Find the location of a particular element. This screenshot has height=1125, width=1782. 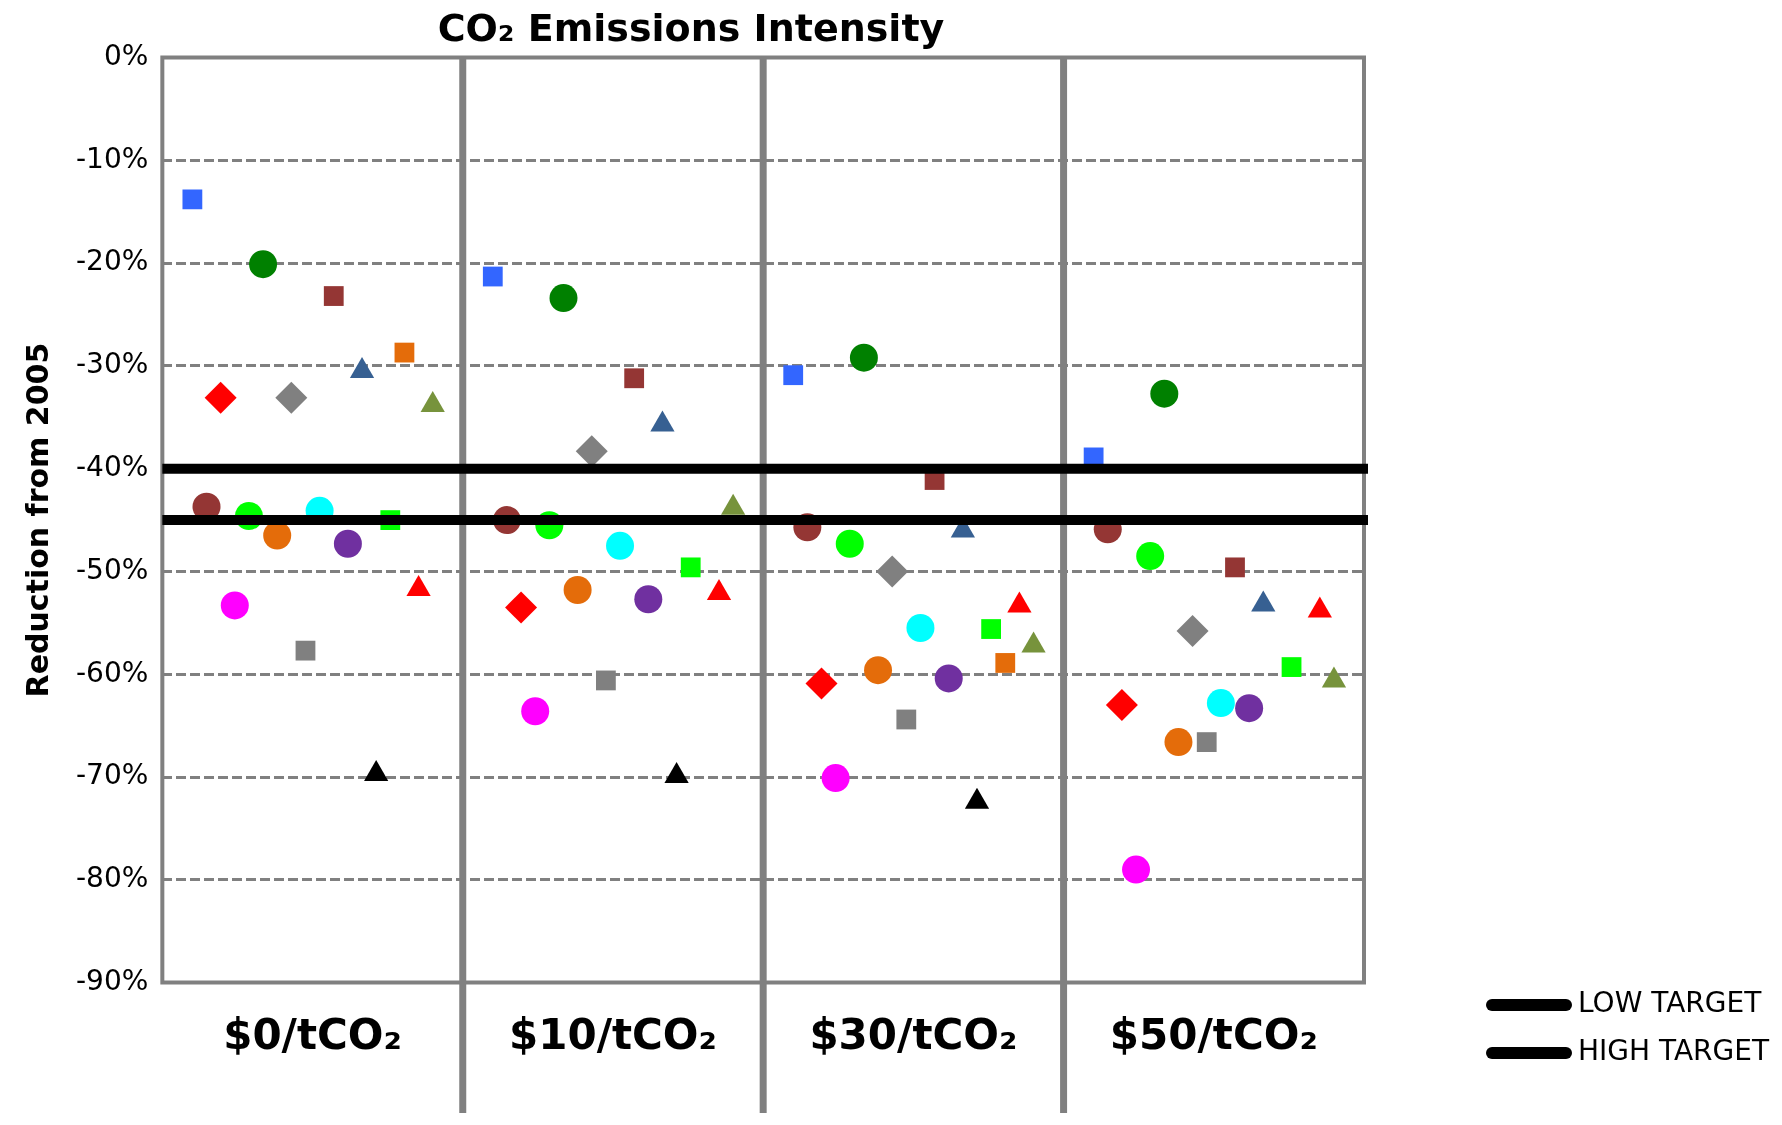

y-tick-label: -20% is located at coordinates (112, 261).